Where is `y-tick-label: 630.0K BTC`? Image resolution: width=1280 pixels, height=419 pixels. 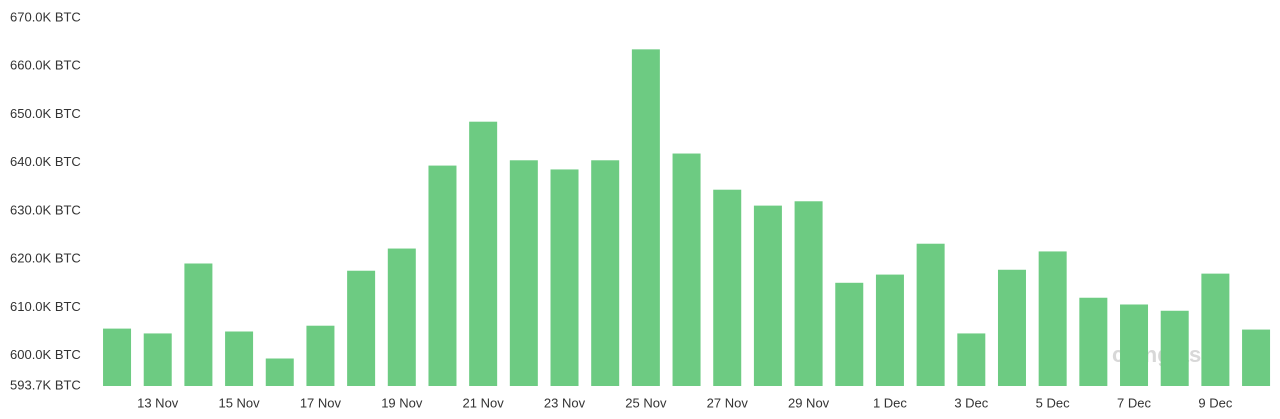 y-tick-label: 630.0K BTC is located at coordinates (45, 209).